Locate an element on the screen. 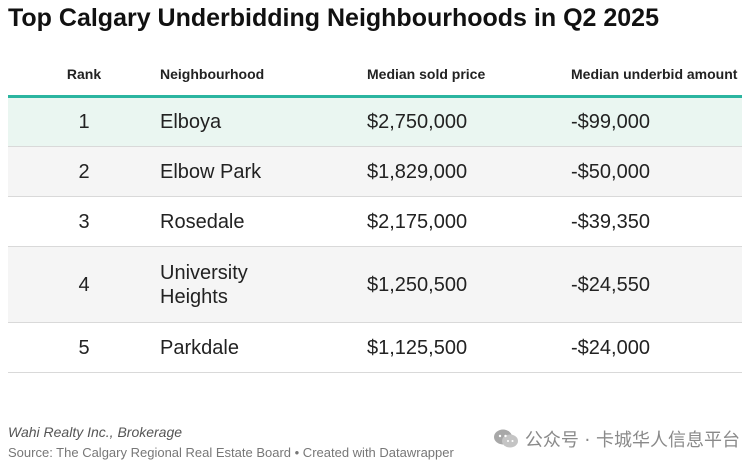  column-header-rank: Rank is located at coordinates (84, 82).